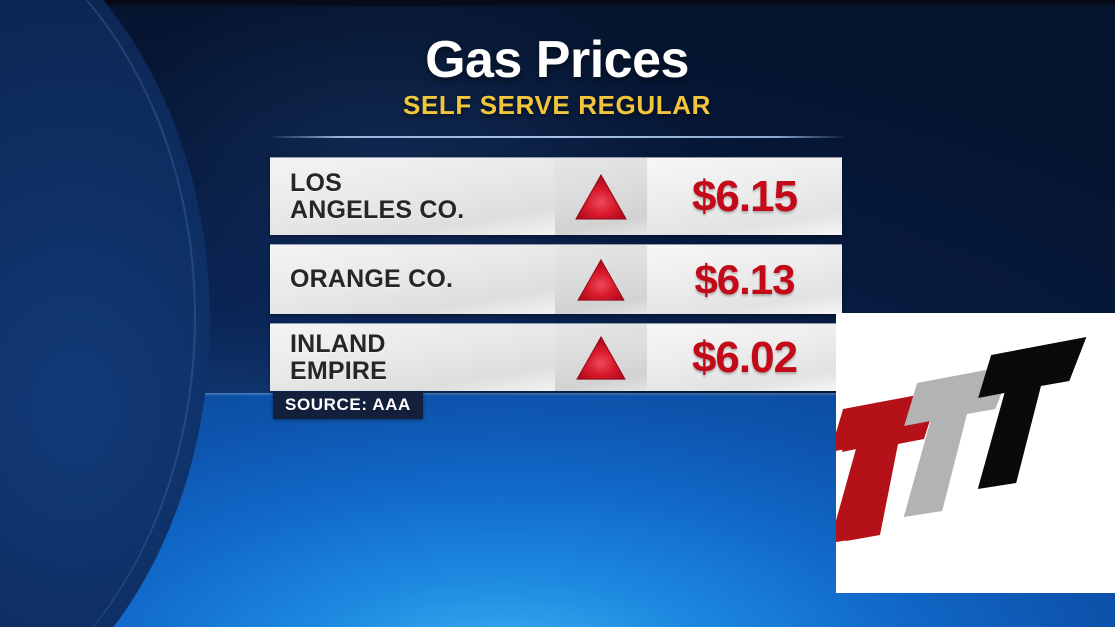 Image resolution: width=1115 pixels, height=627 pixels. I want to click on county-name: ORANGE CO., so click(372, 279).